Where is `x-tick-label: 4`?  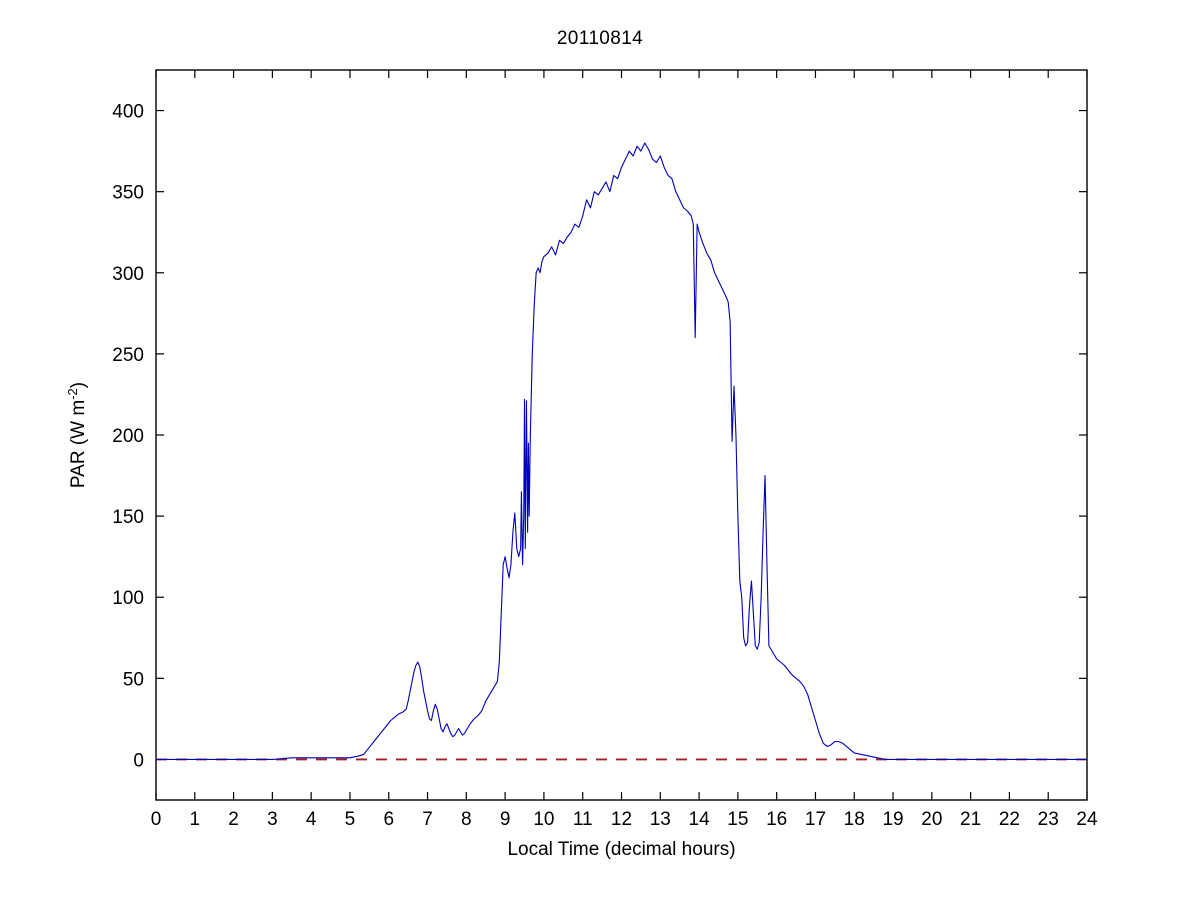
x-tick-label: 4 is located at coordinates (311, 819).